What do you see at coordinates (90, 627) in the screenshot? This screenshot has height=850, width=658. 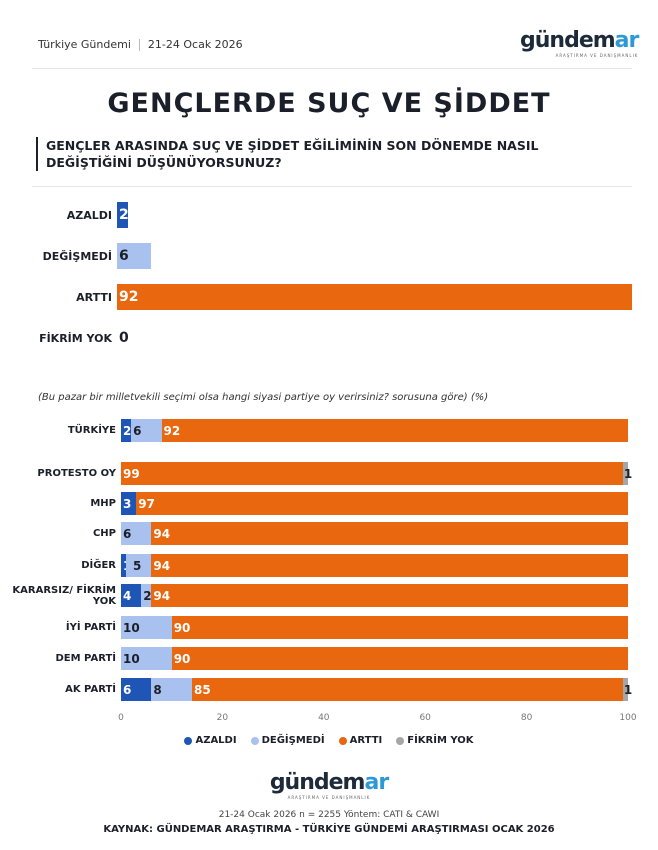 I see `row-label: İYİ PARTİ` at bounding box center [90, 627].